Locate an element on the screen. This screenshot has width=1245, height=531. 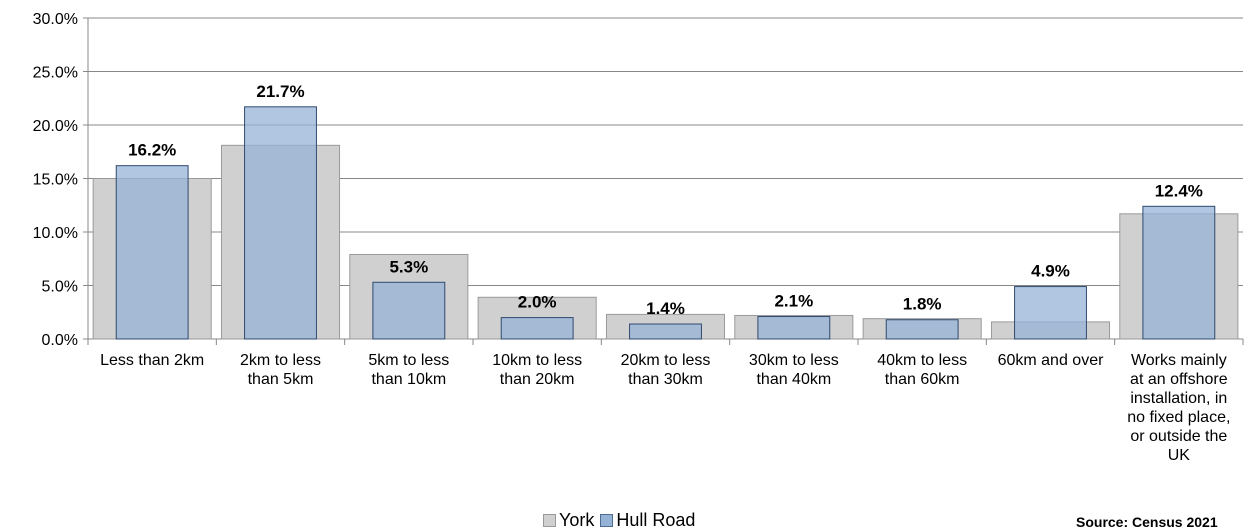
data-label-hull-road: 1.8% is located at coordinates (922, 304).